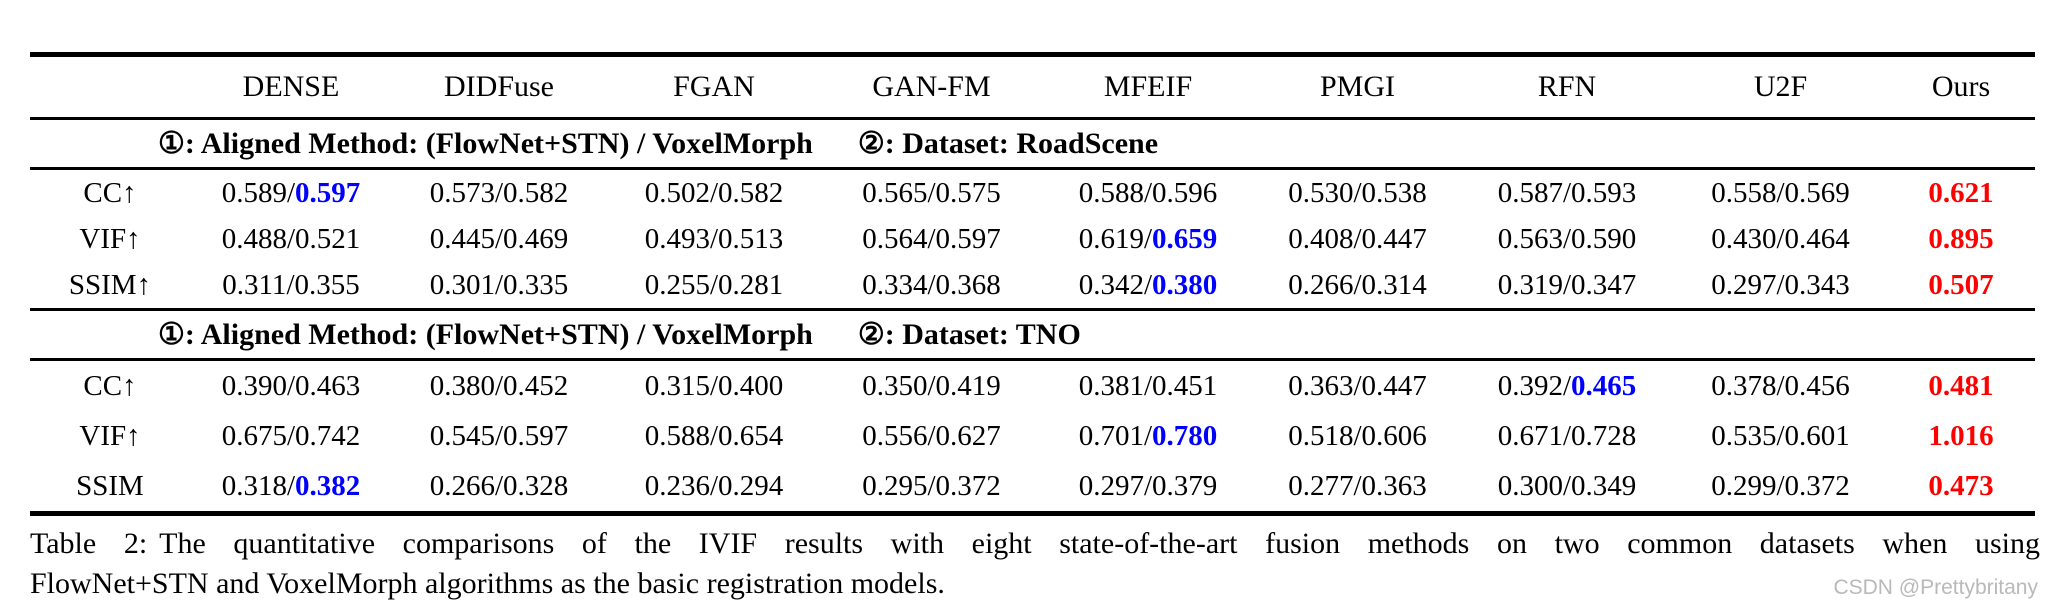 This screenshot has height=612, width=2048. What do you see at coordinates (1111, 435) in the screenshot?
I see `flownet-stn-value: 0.701` at bounding box center [1111, 435].